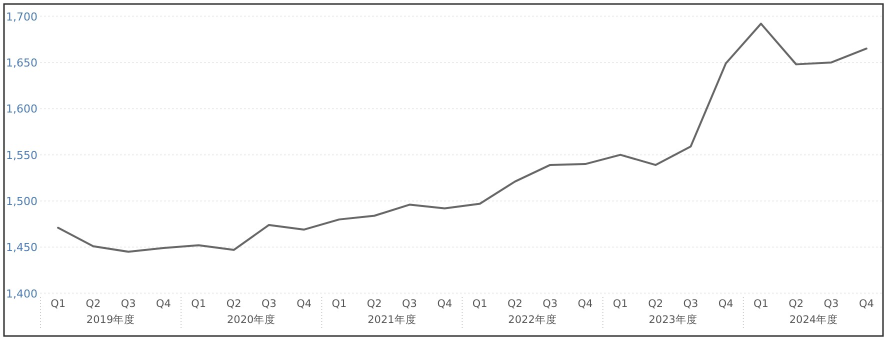  I want to click on y-tick-label: 1,600, so click(22, 109).